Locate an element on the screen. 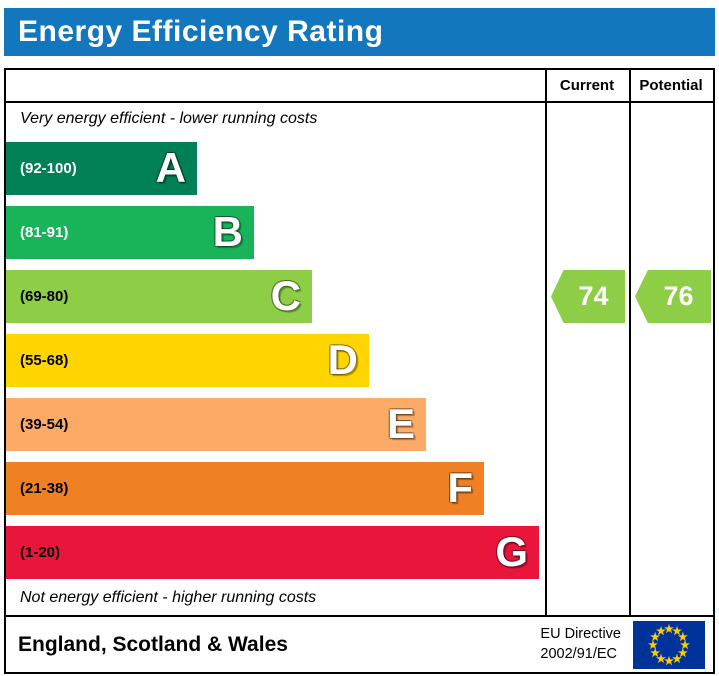 The image size is (719, 676). column-header-current: Current is located at coordinates (587, 85).